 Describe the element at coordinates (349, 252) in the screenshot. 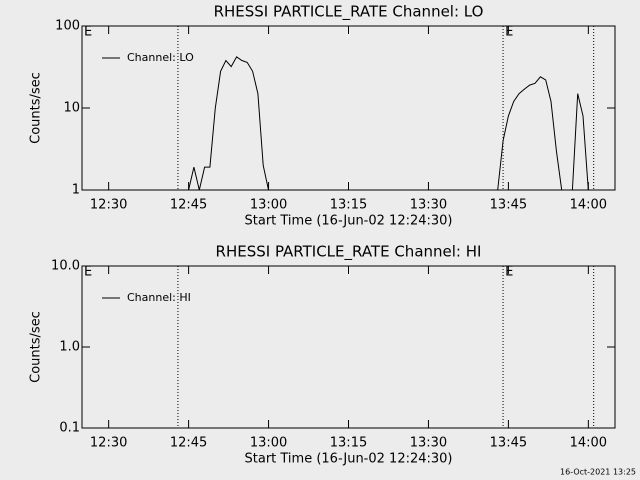

I see `chart-title: RHESSI PARTICLE_RATE Channel: HI` at that location.